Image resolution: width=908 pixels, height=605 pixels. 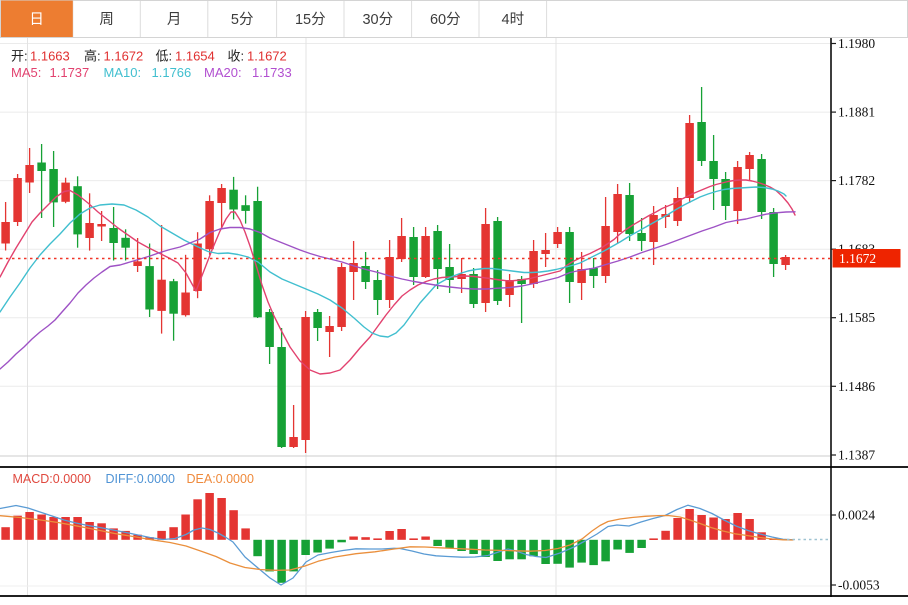 What do you see at coordinates (141, 479) in the screenshot?
I see `svg-text: DIFF:0.0000` at bounding box center [141, 479].